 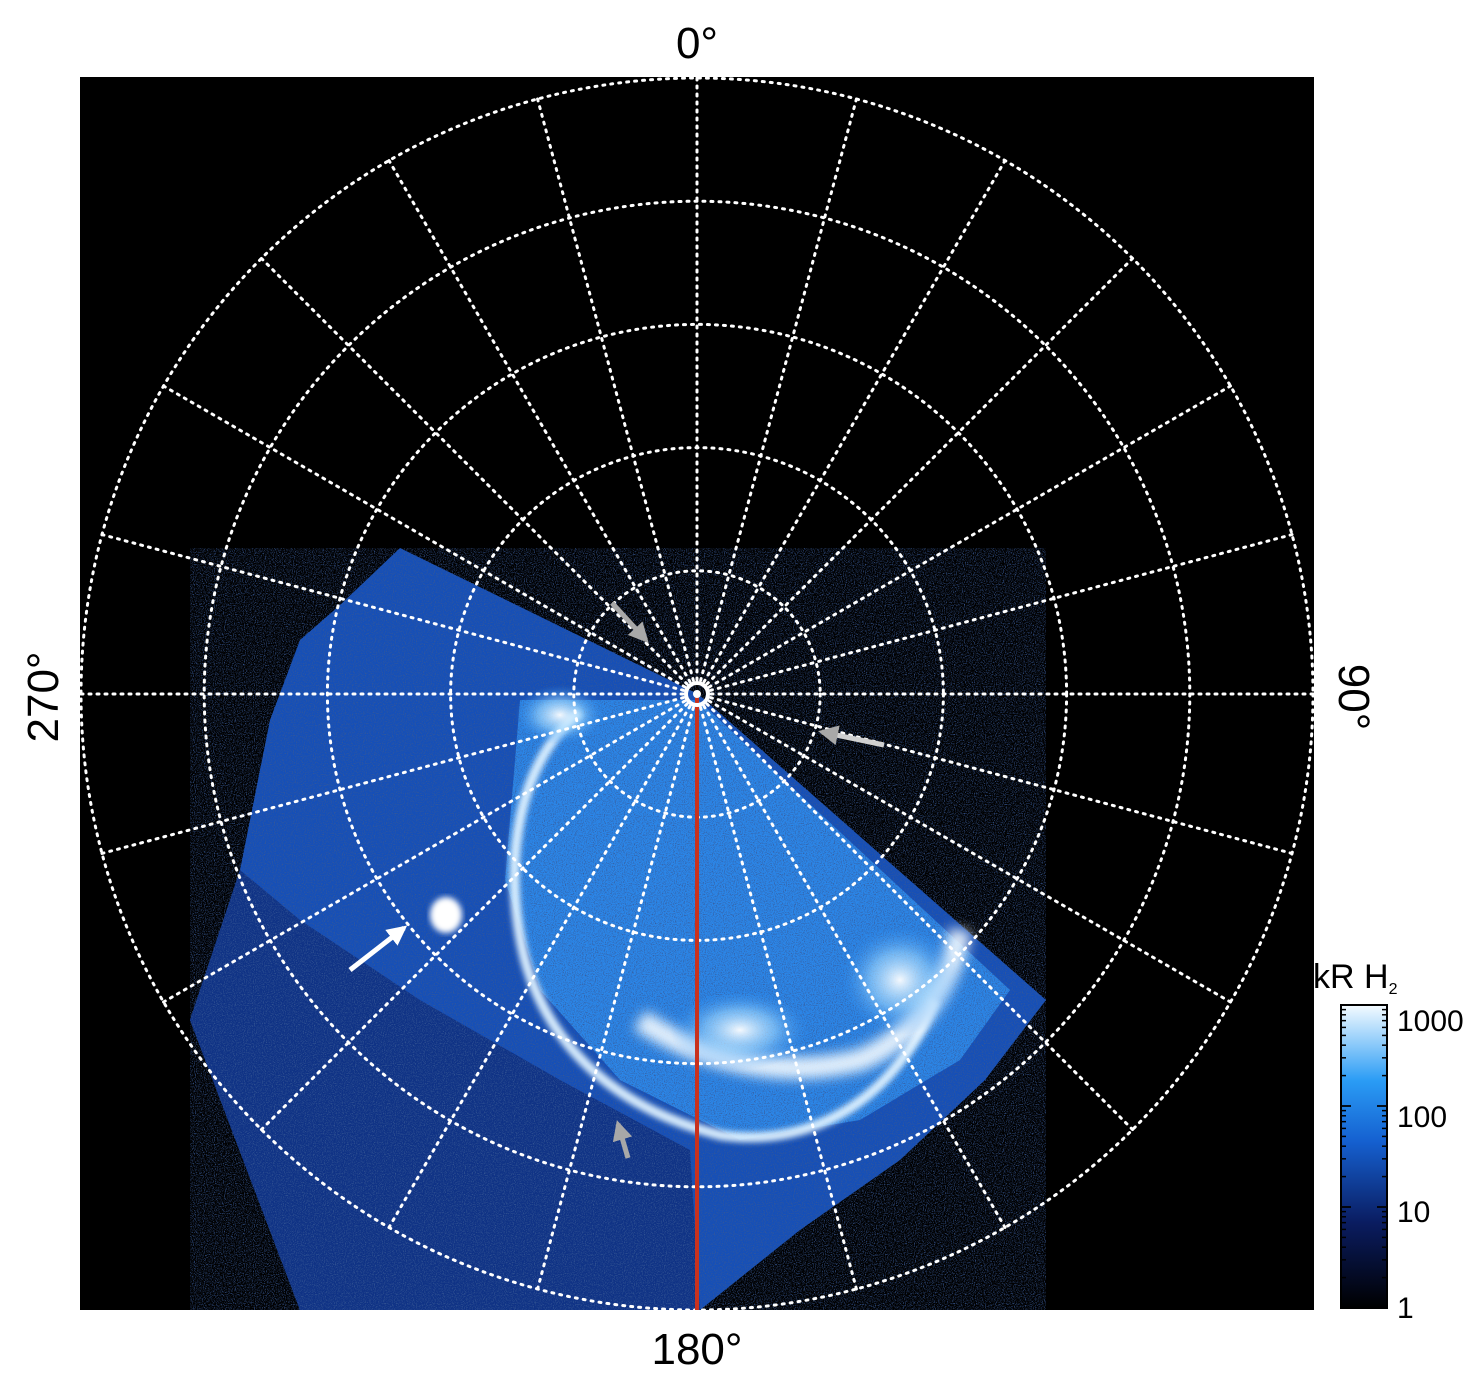 What do you see at coordinates (724, 925) in the screenshot?
I see `main-auroral-oval` at bounding box center [724, 925].